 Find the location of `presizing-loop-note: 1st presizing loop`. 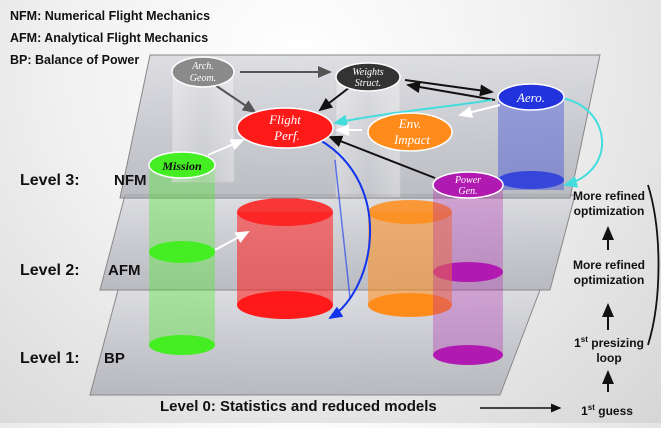

presizing-loop-note: 1st presizing loop is located at coordinates (609, 349).